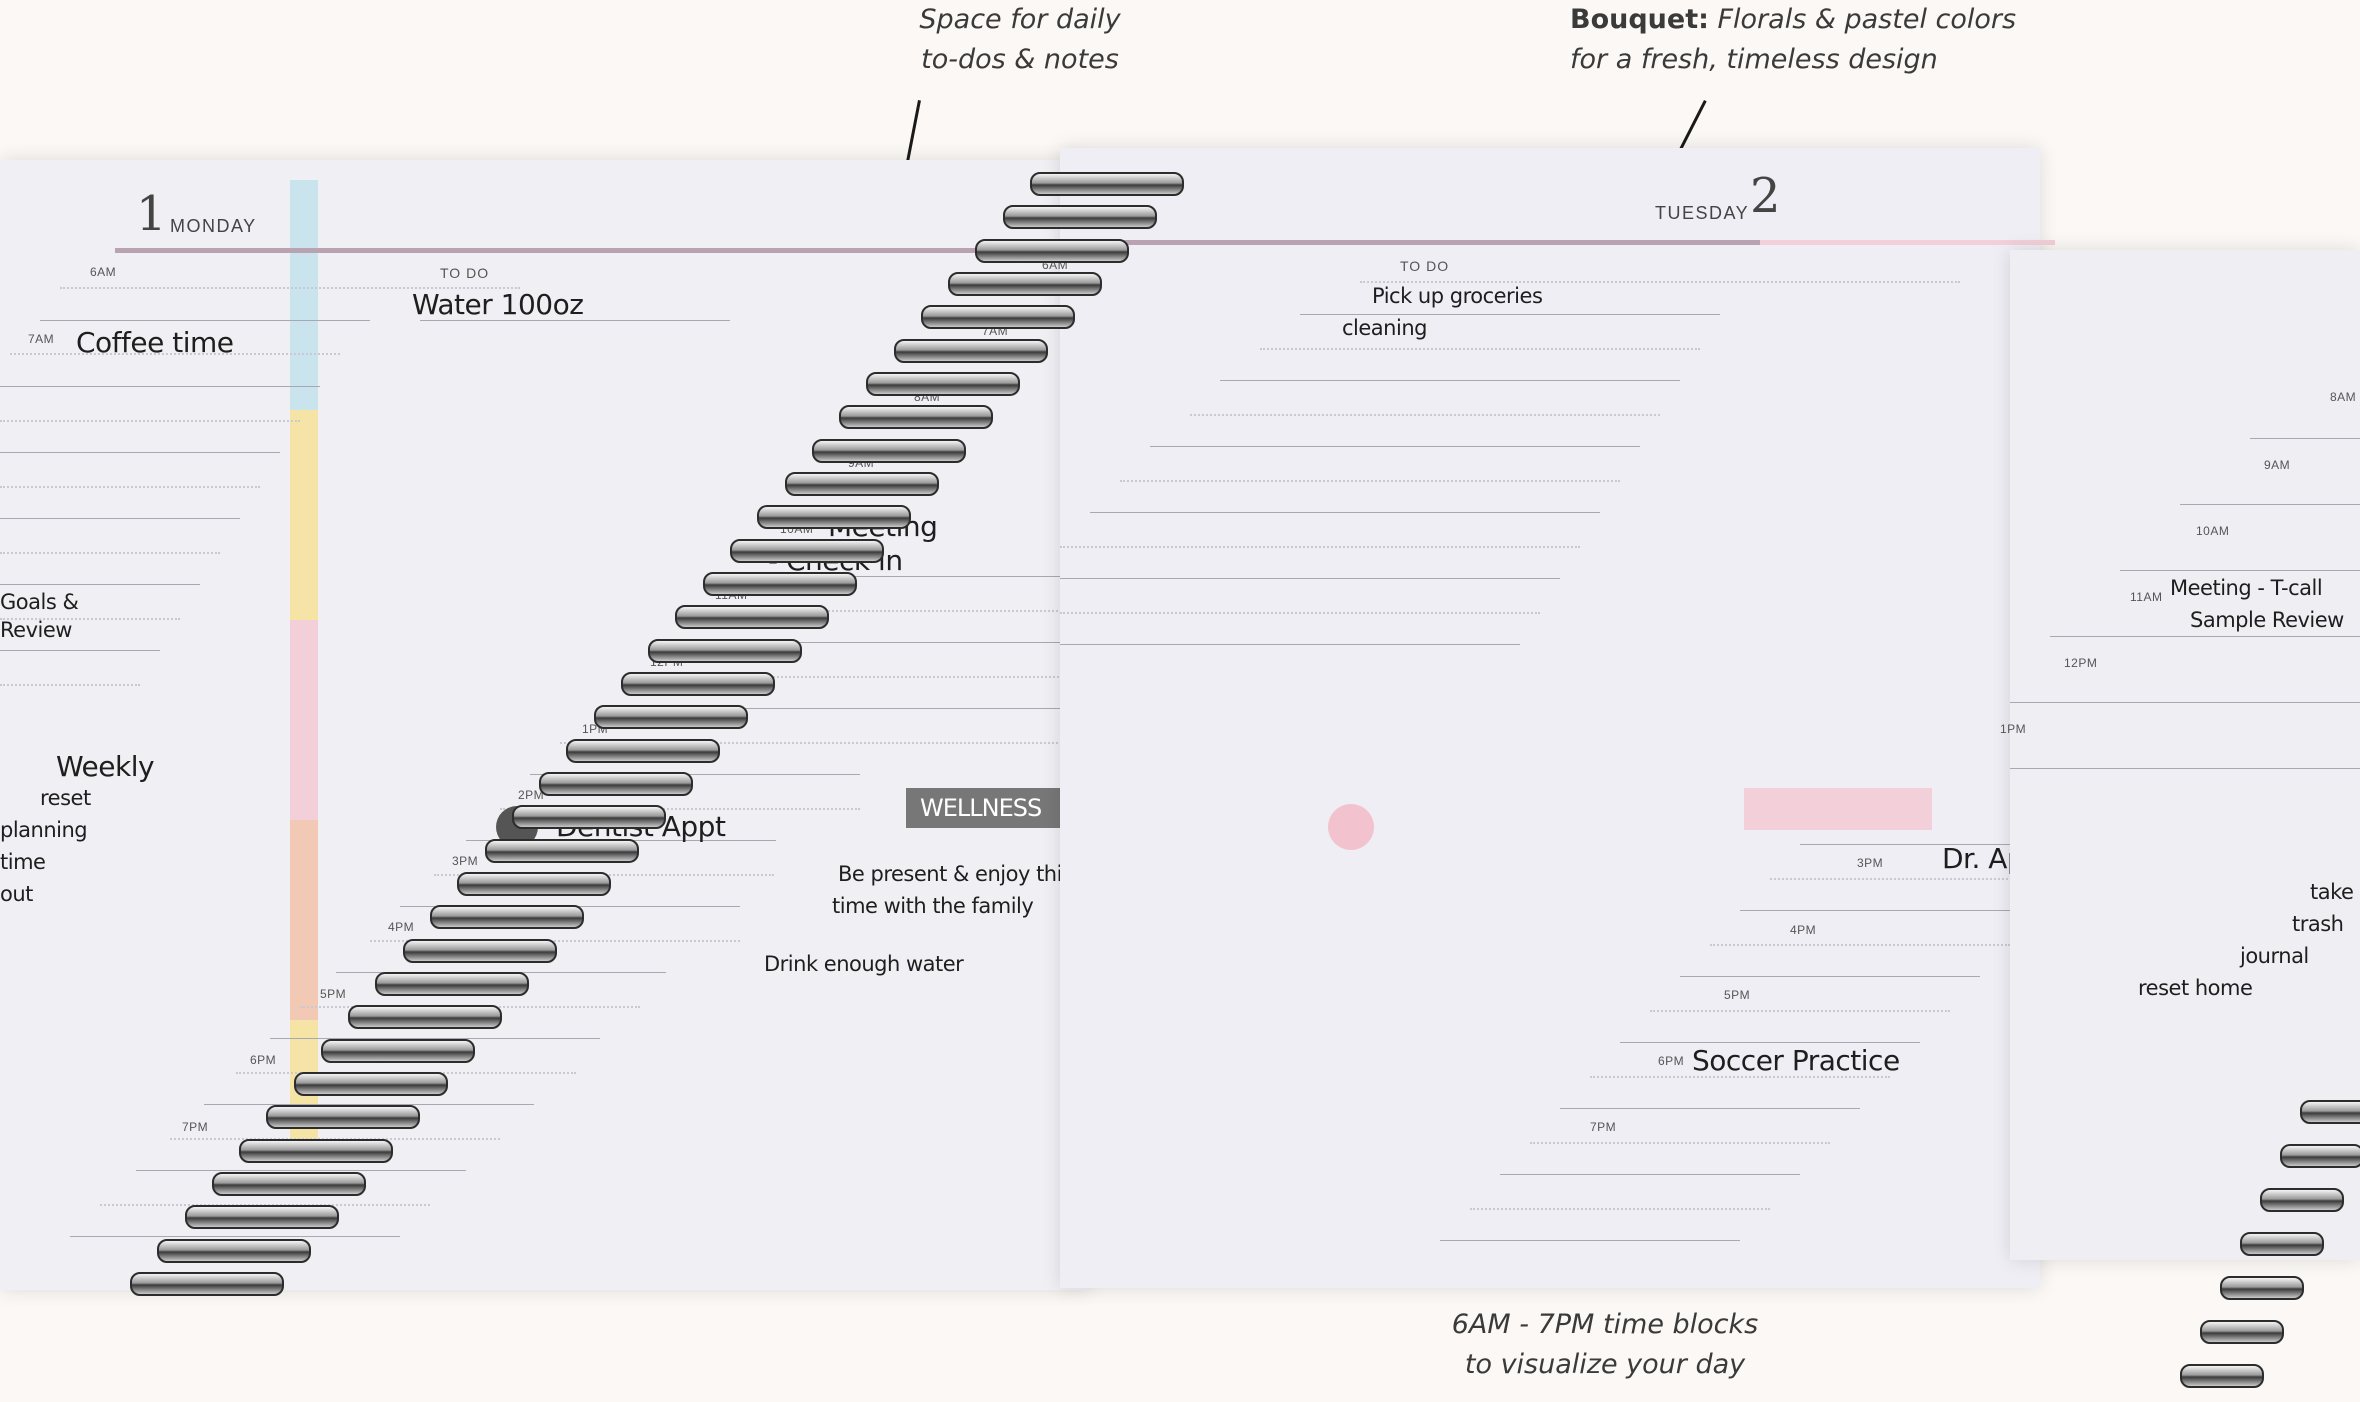 The height and width of the screenshot is (1402, 2360). What do you see at coordinates (2246, 588) in the screenshot?
I see `far-entry-meeting: Meeting - T-call` at bounding box center [2246, 588].